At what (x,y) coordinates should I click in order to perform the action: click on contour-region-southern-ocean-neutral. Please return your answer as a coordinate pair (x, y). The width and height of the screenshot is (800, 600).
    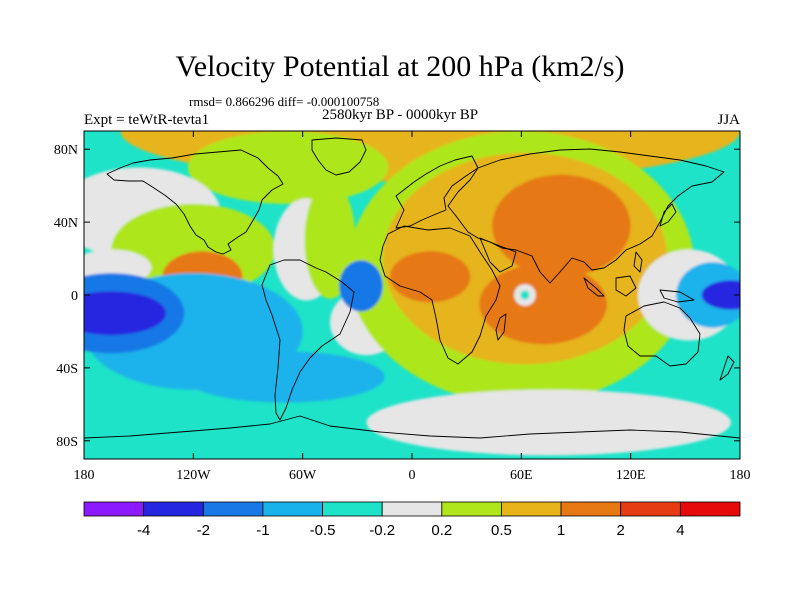
    Looking at the image, I should click on (548, 422).